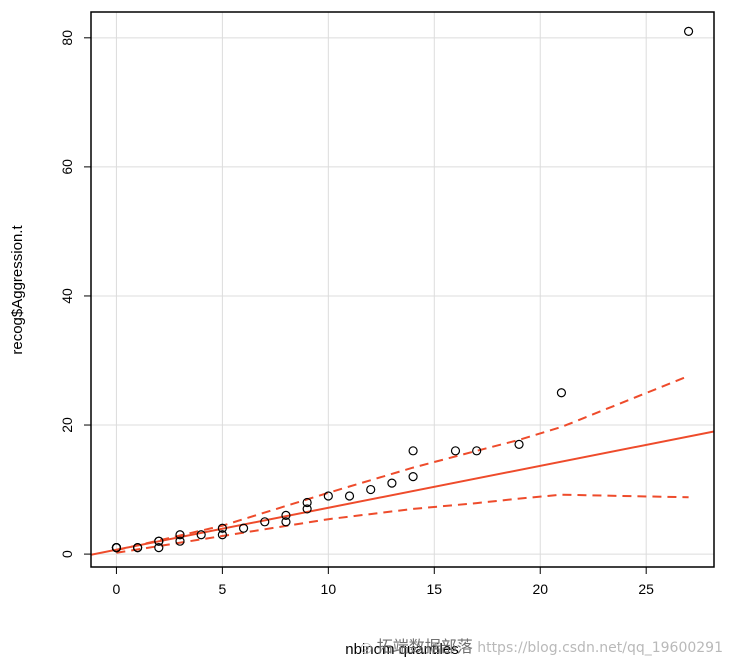  What do you see at coordinates (329, 589) in the screenshot?
I see `x-tick-label: 10` at bounding box center [329, 589].